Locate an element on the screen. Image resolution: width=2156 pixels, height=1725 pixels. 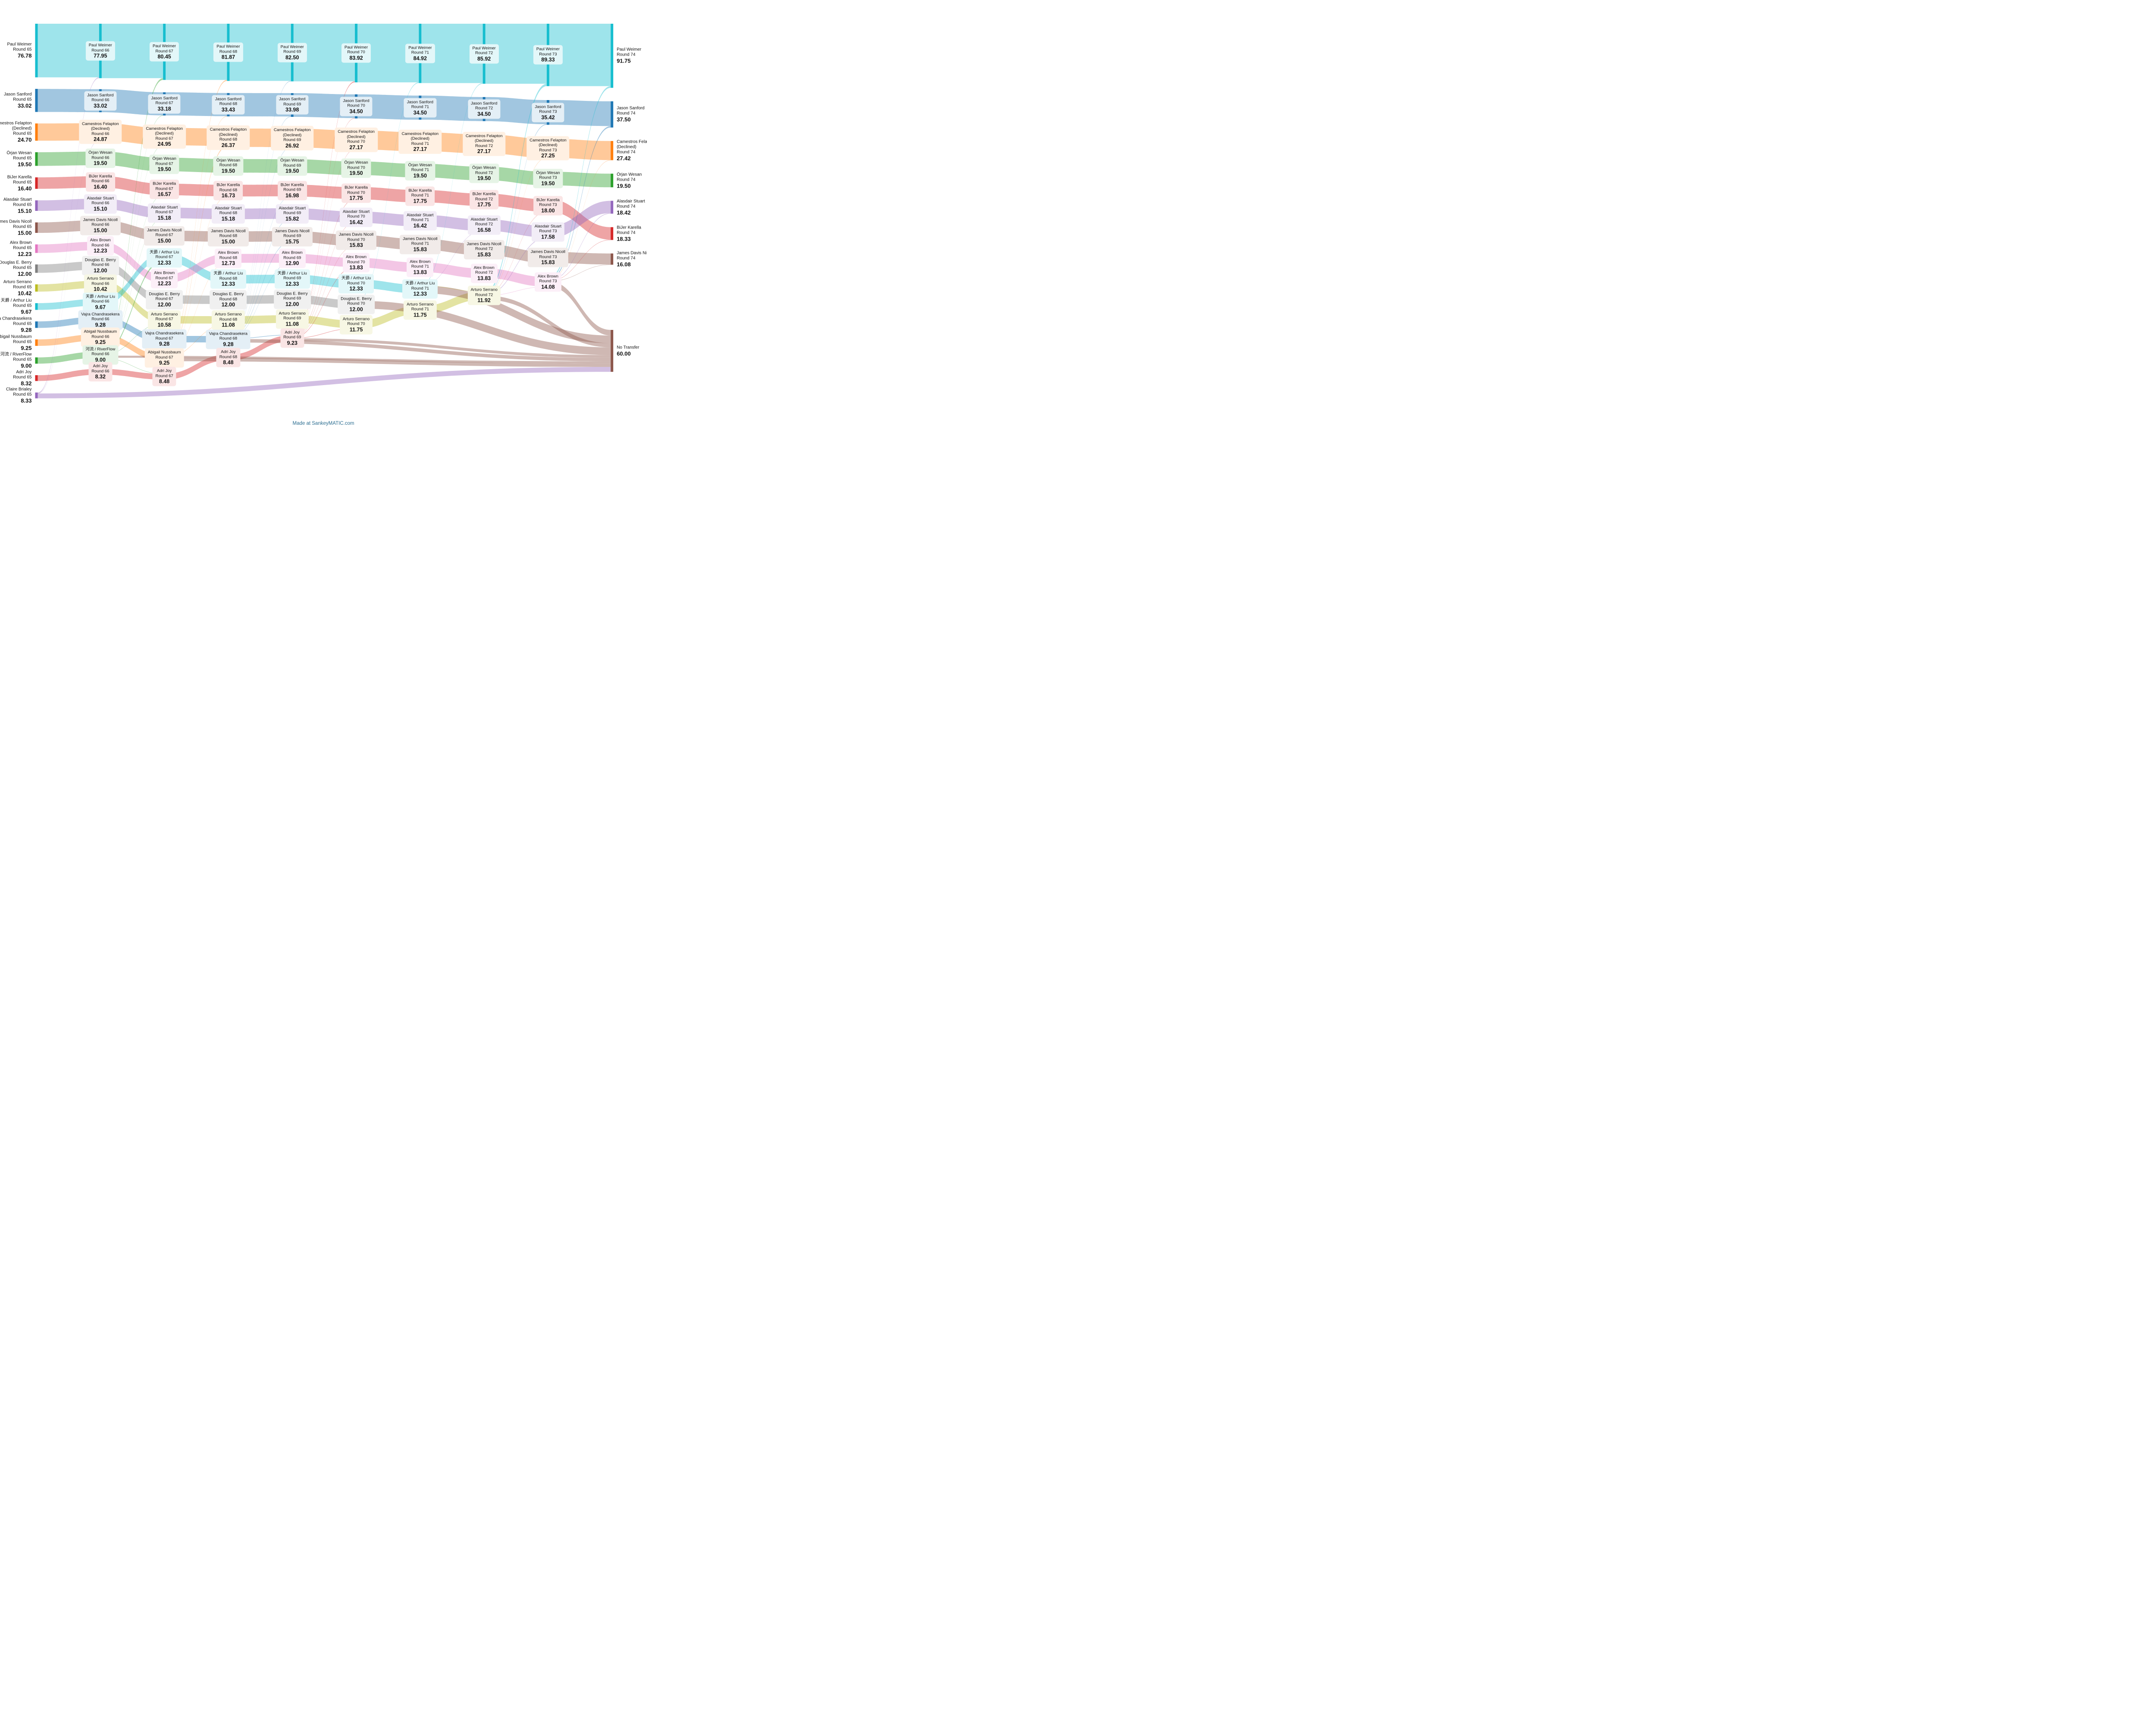
flow-camestros-felapton-declined-r71-to-camestros-felapton-declined is located at coordinates (452, 143).